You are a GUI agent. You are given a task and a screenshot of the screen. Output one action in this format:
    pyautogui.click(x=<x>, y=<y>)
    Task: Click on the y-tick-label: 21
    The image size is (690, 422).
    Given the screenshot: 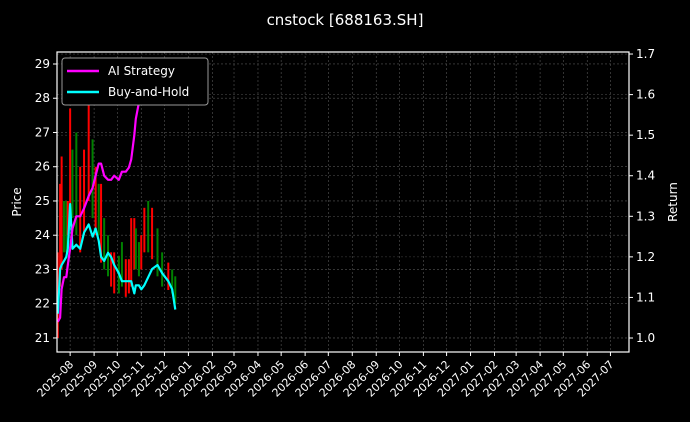 What is the action you would take?
    pyautogui.click(x=42, y=338)
    